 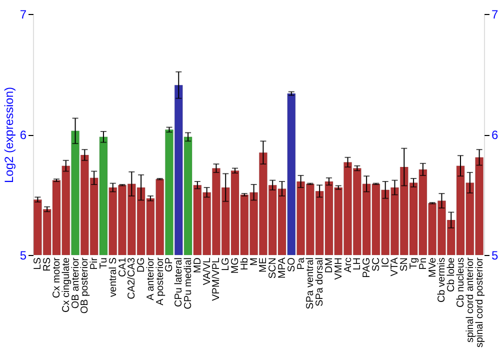 I want to click on x-tick-label: SO, so click(x=292, y=264).